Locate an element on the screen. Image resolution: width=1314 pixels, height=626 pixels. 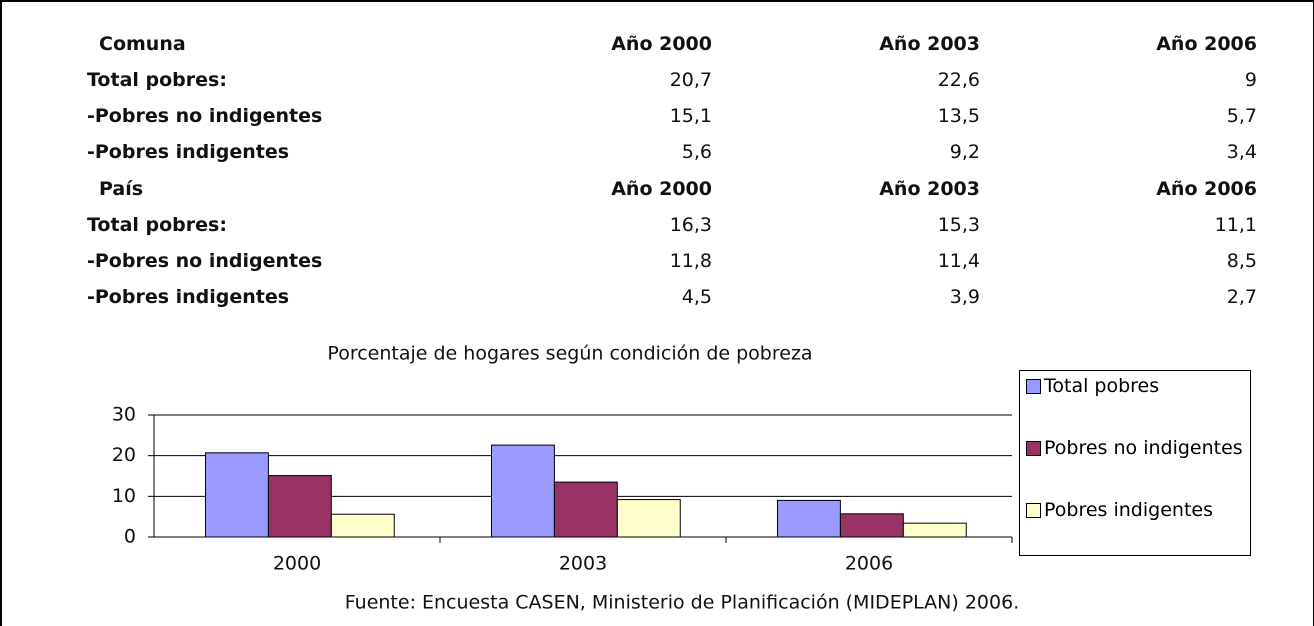
y-tick-label: 10 is located at coordinates (124, 496).